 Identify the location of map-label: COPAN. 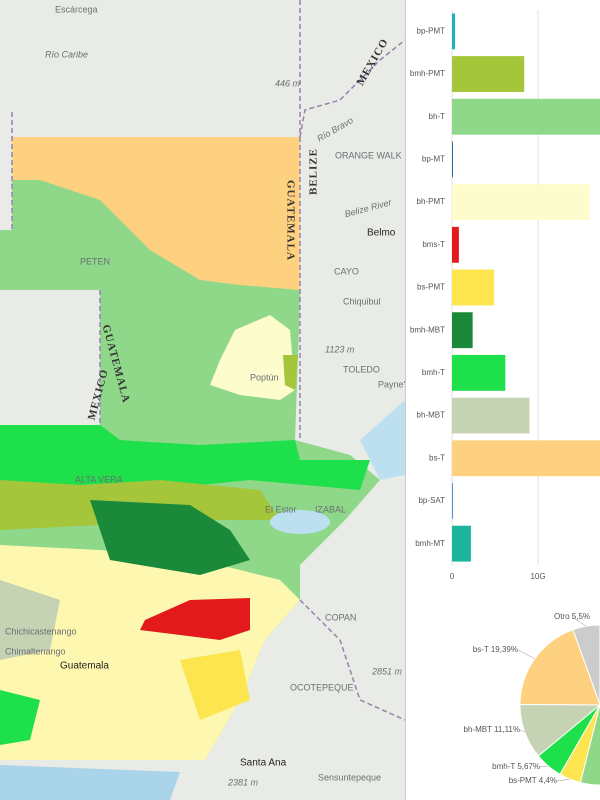
(340, 617).